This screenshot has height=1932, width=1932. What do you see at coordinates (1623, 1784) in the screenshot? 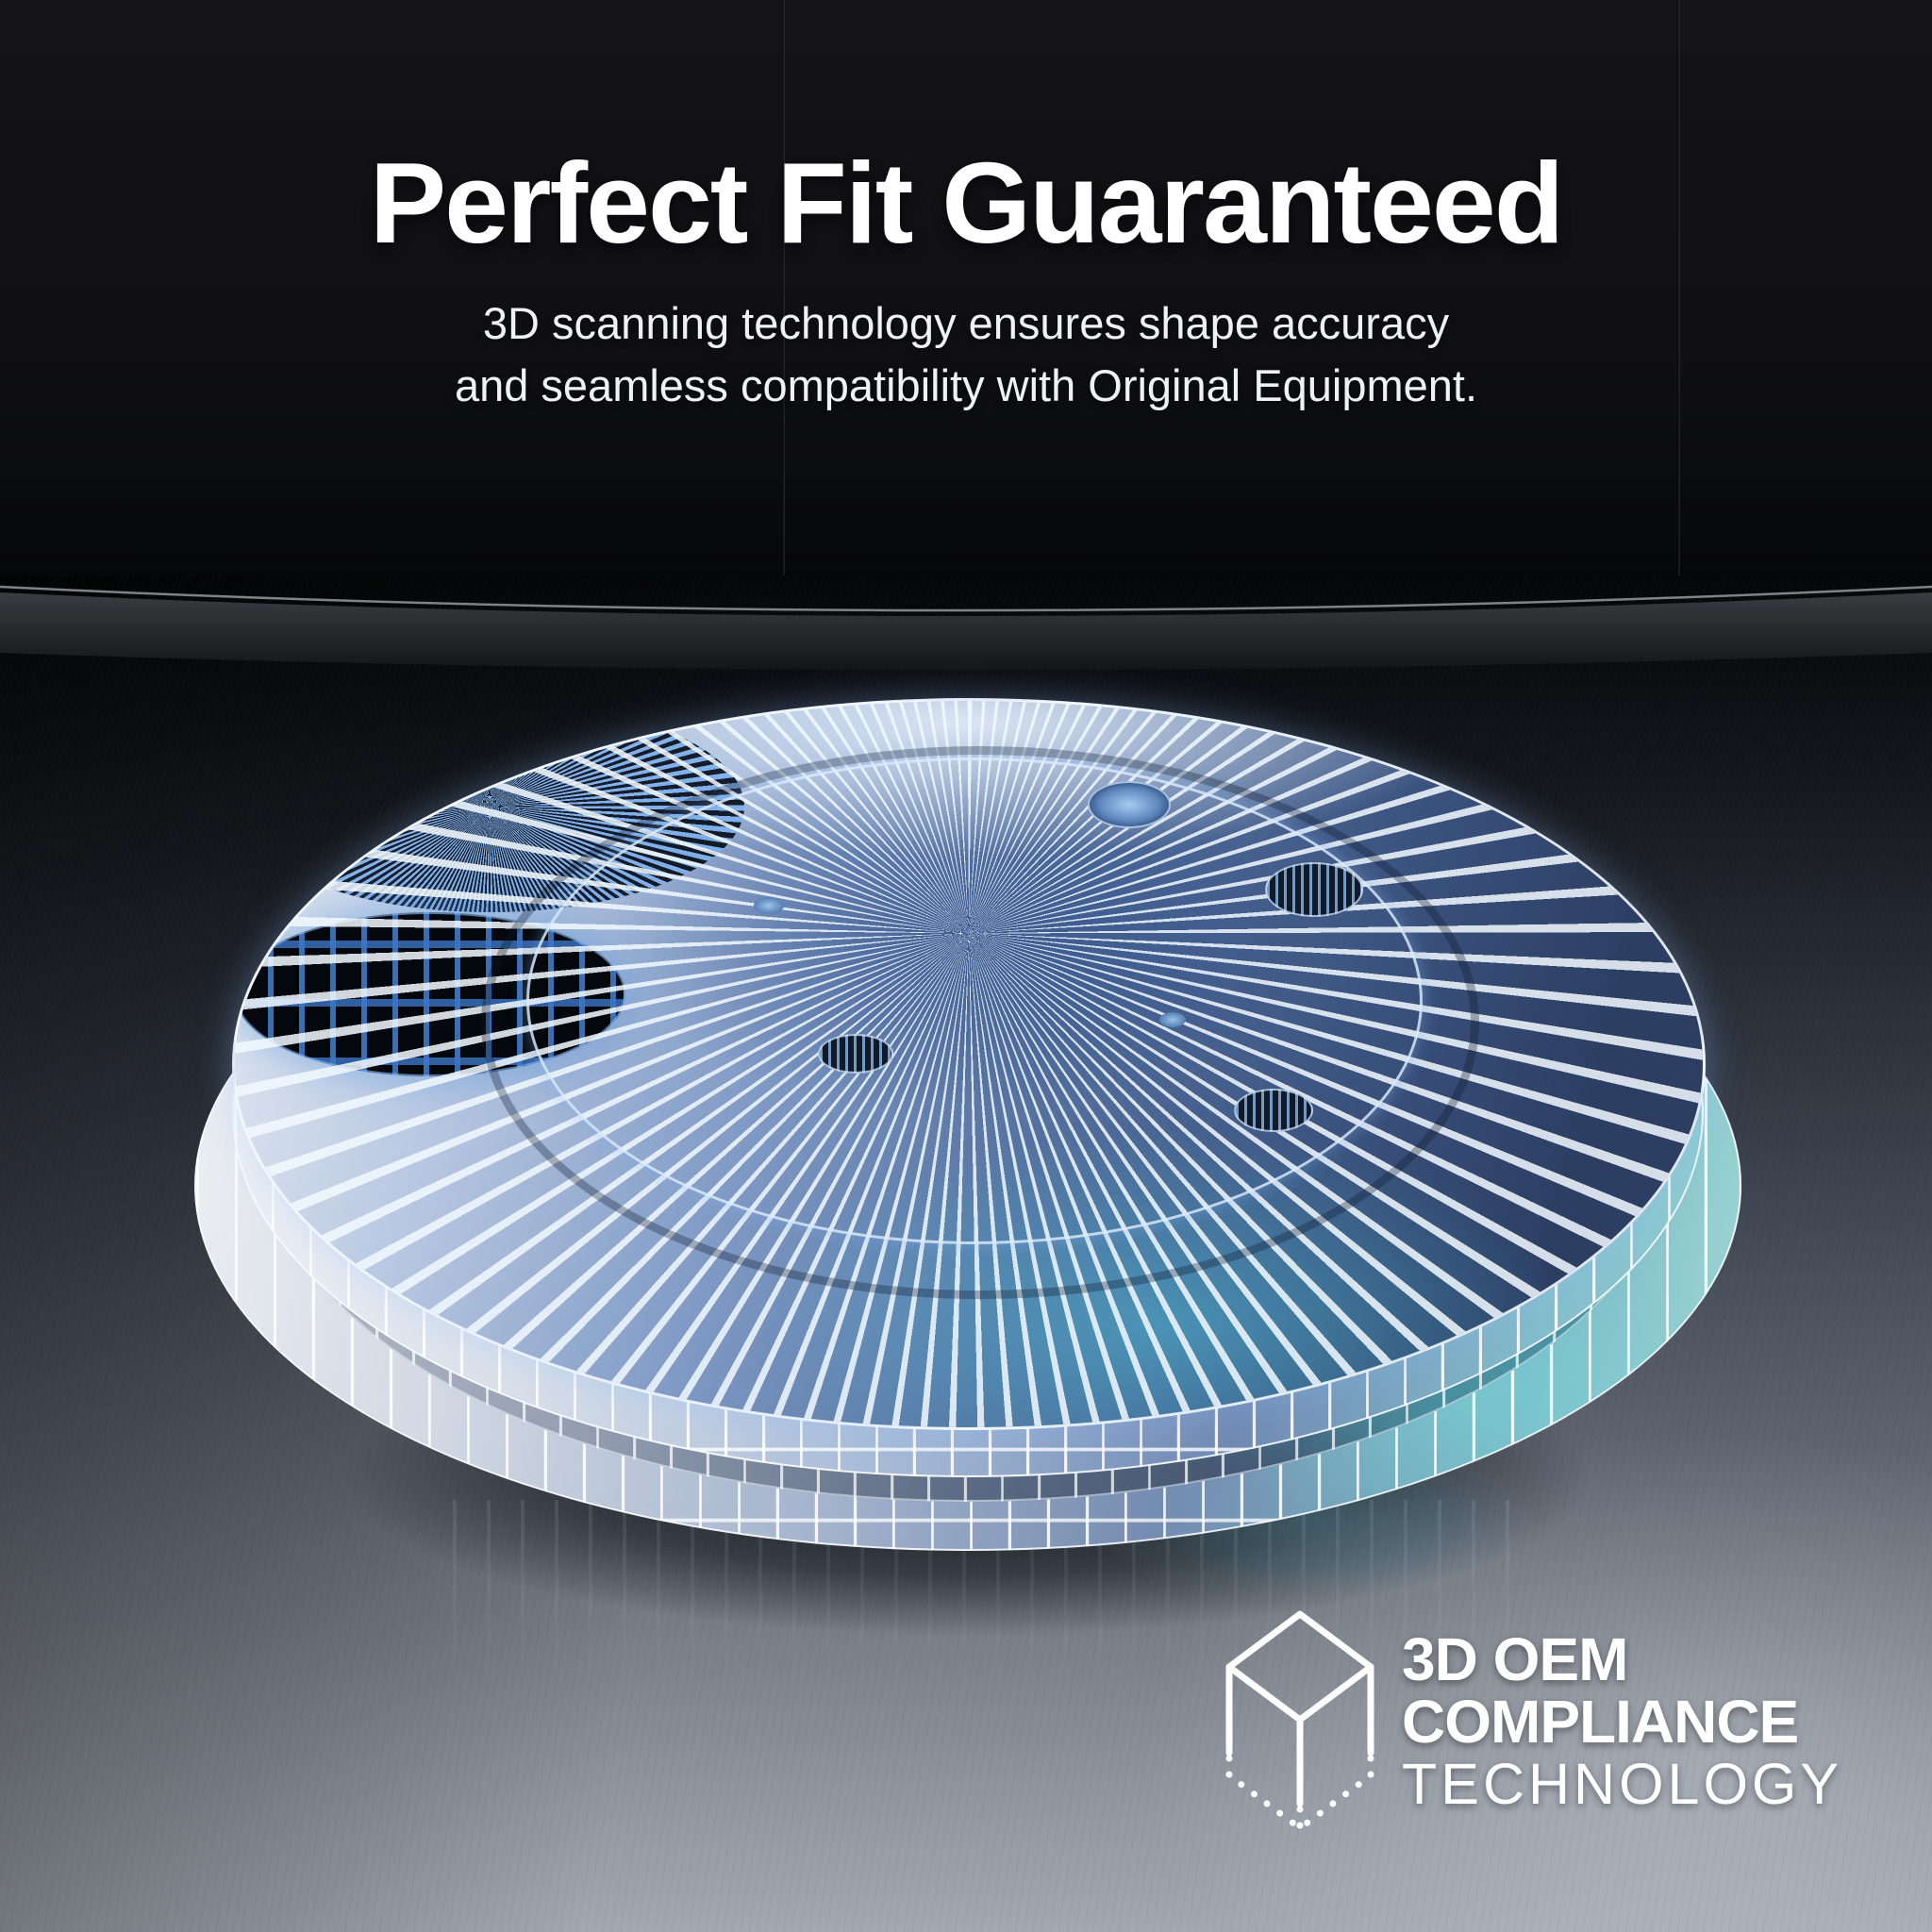
I see `badge-line-3: TECHNOLOGY` at bounding box center [1623, 1784].